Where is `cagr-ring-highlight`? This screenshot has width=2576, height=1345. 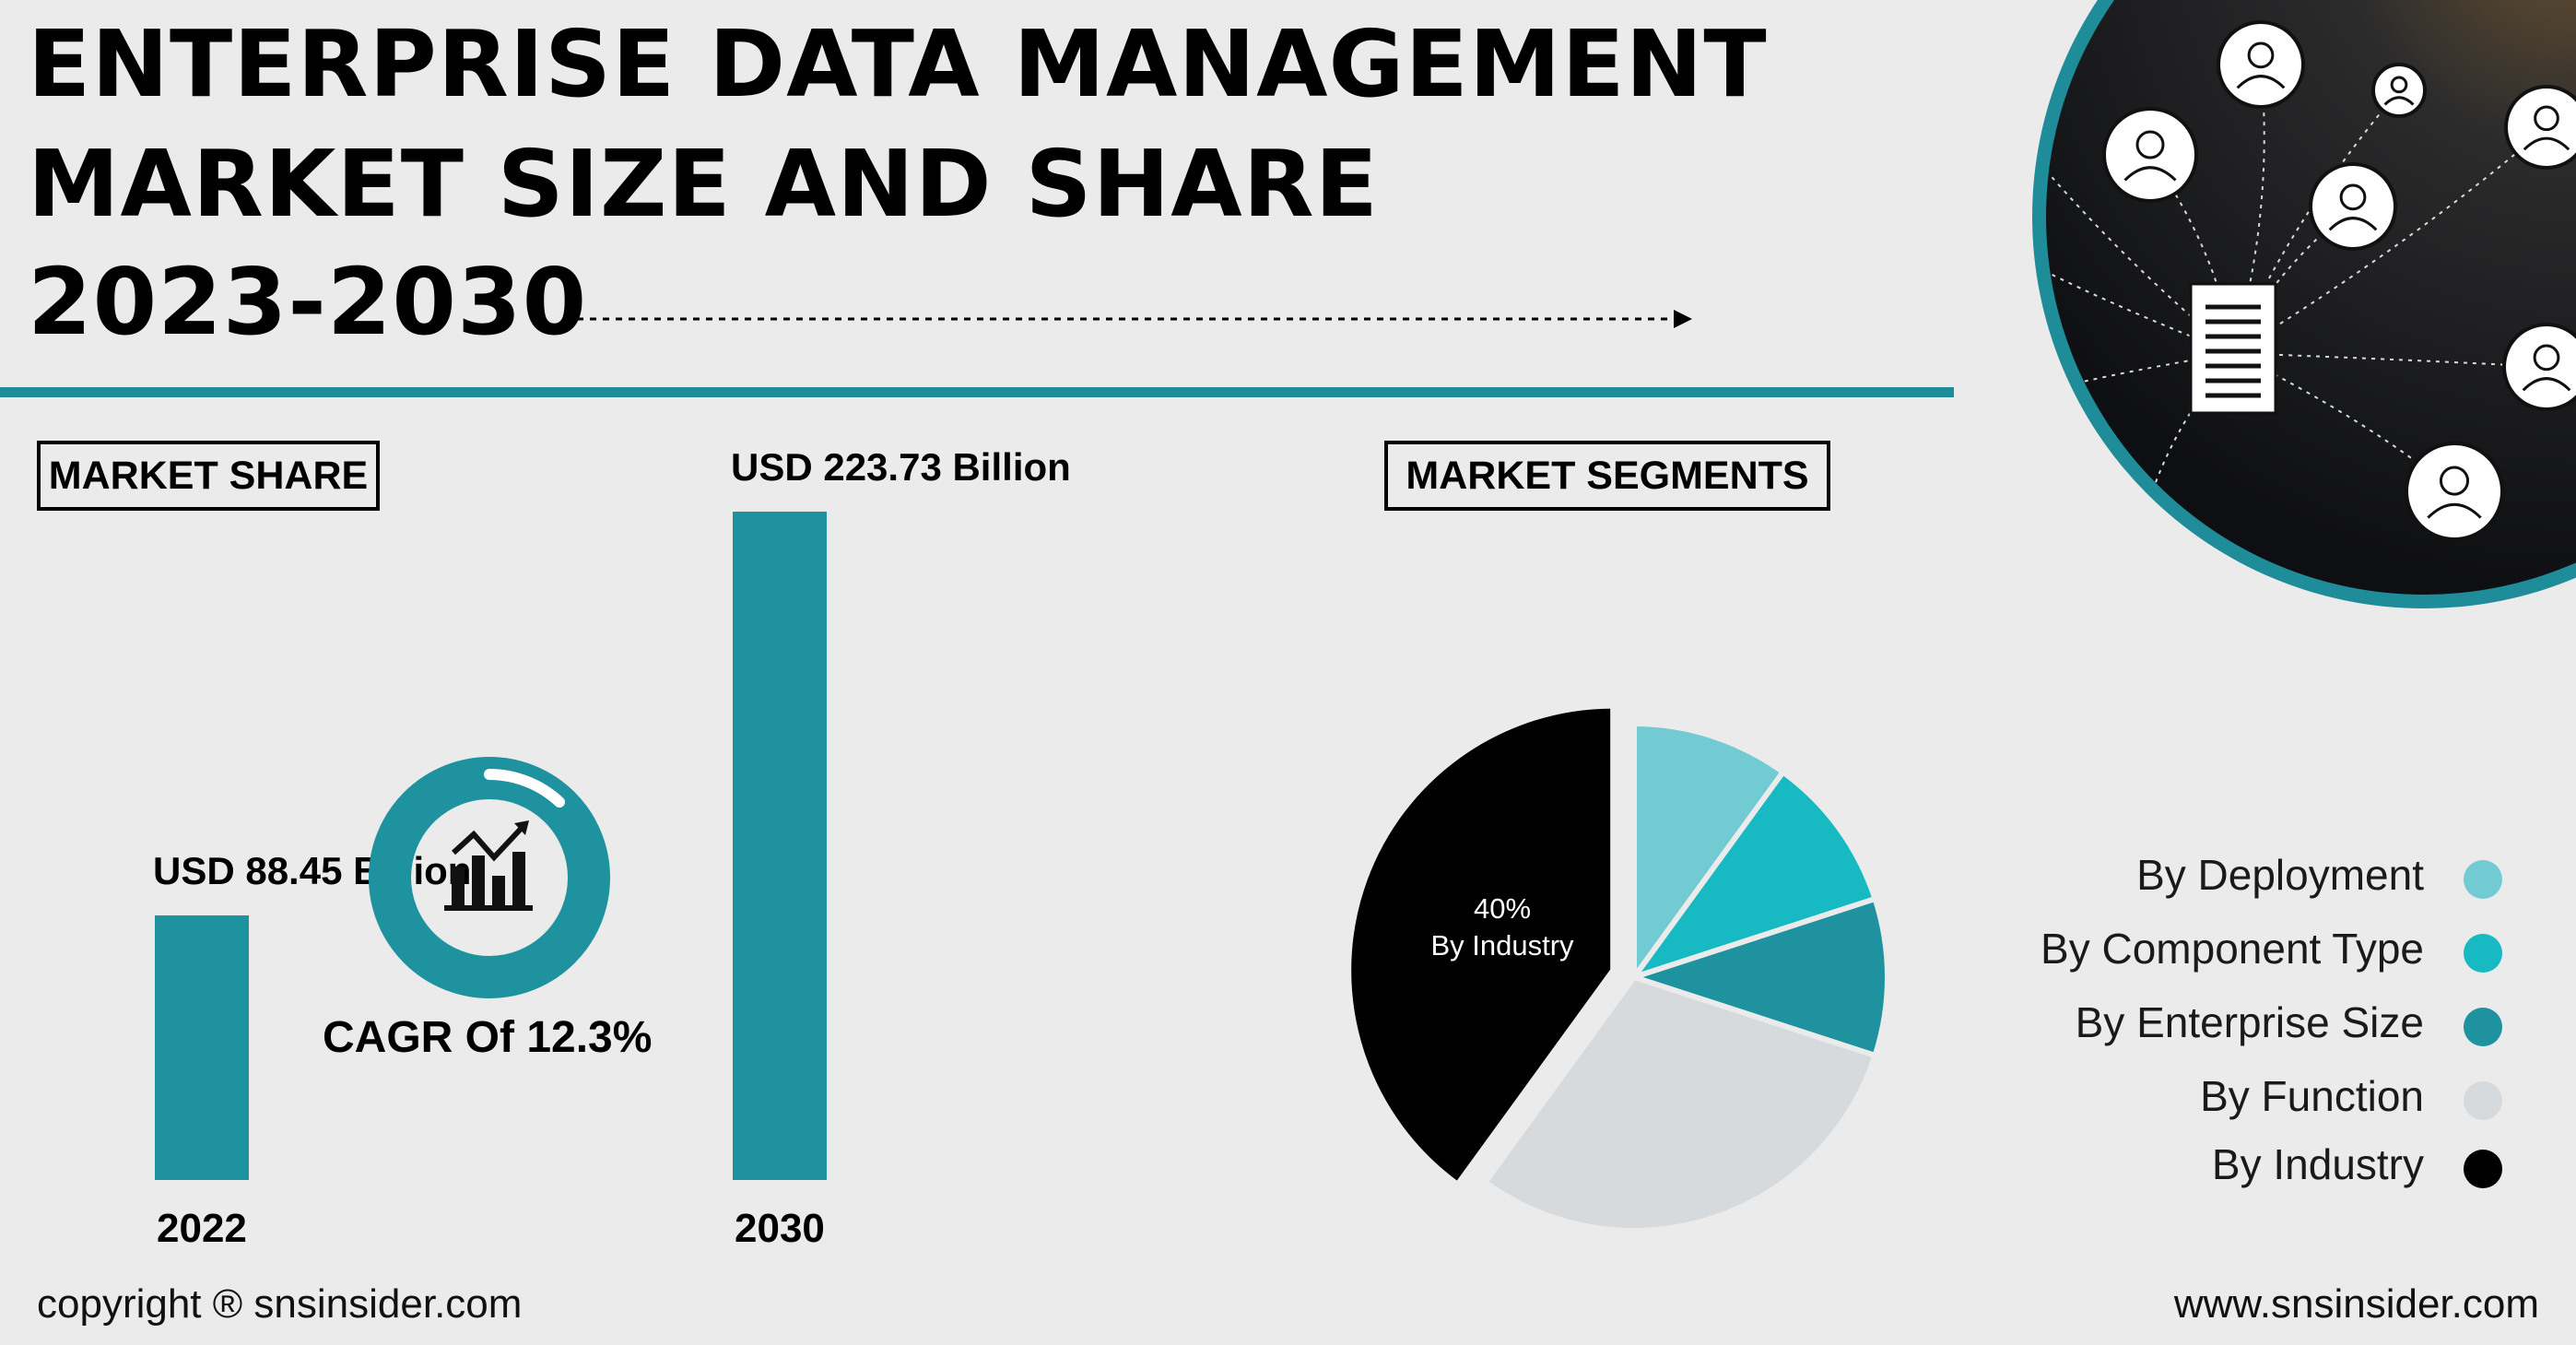
cagr-ring-highlight is located at coordinates (524, 788).